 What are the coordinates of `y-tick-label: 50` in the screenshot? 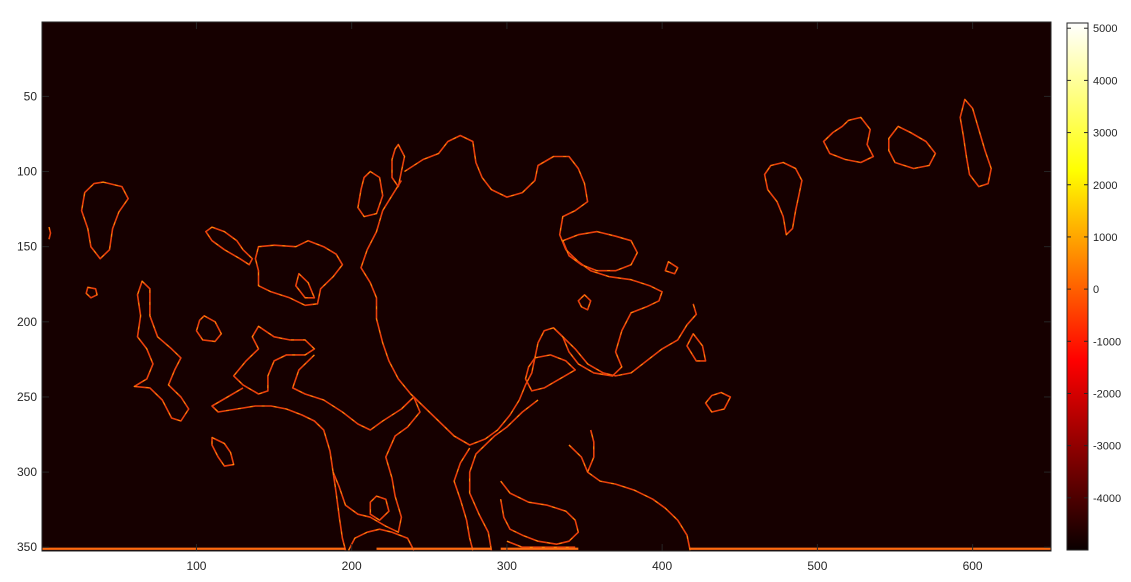 It's located at (31, 96).